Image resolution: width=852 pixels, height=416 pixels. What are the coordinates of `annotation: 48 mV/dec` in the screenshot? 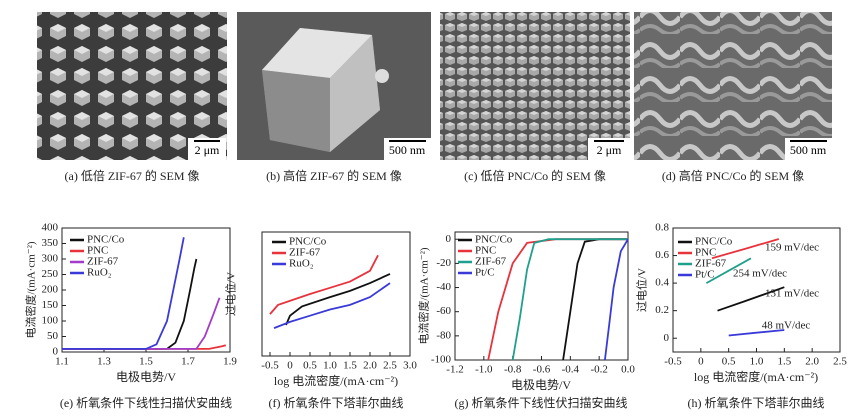 It's located at (786, 326).